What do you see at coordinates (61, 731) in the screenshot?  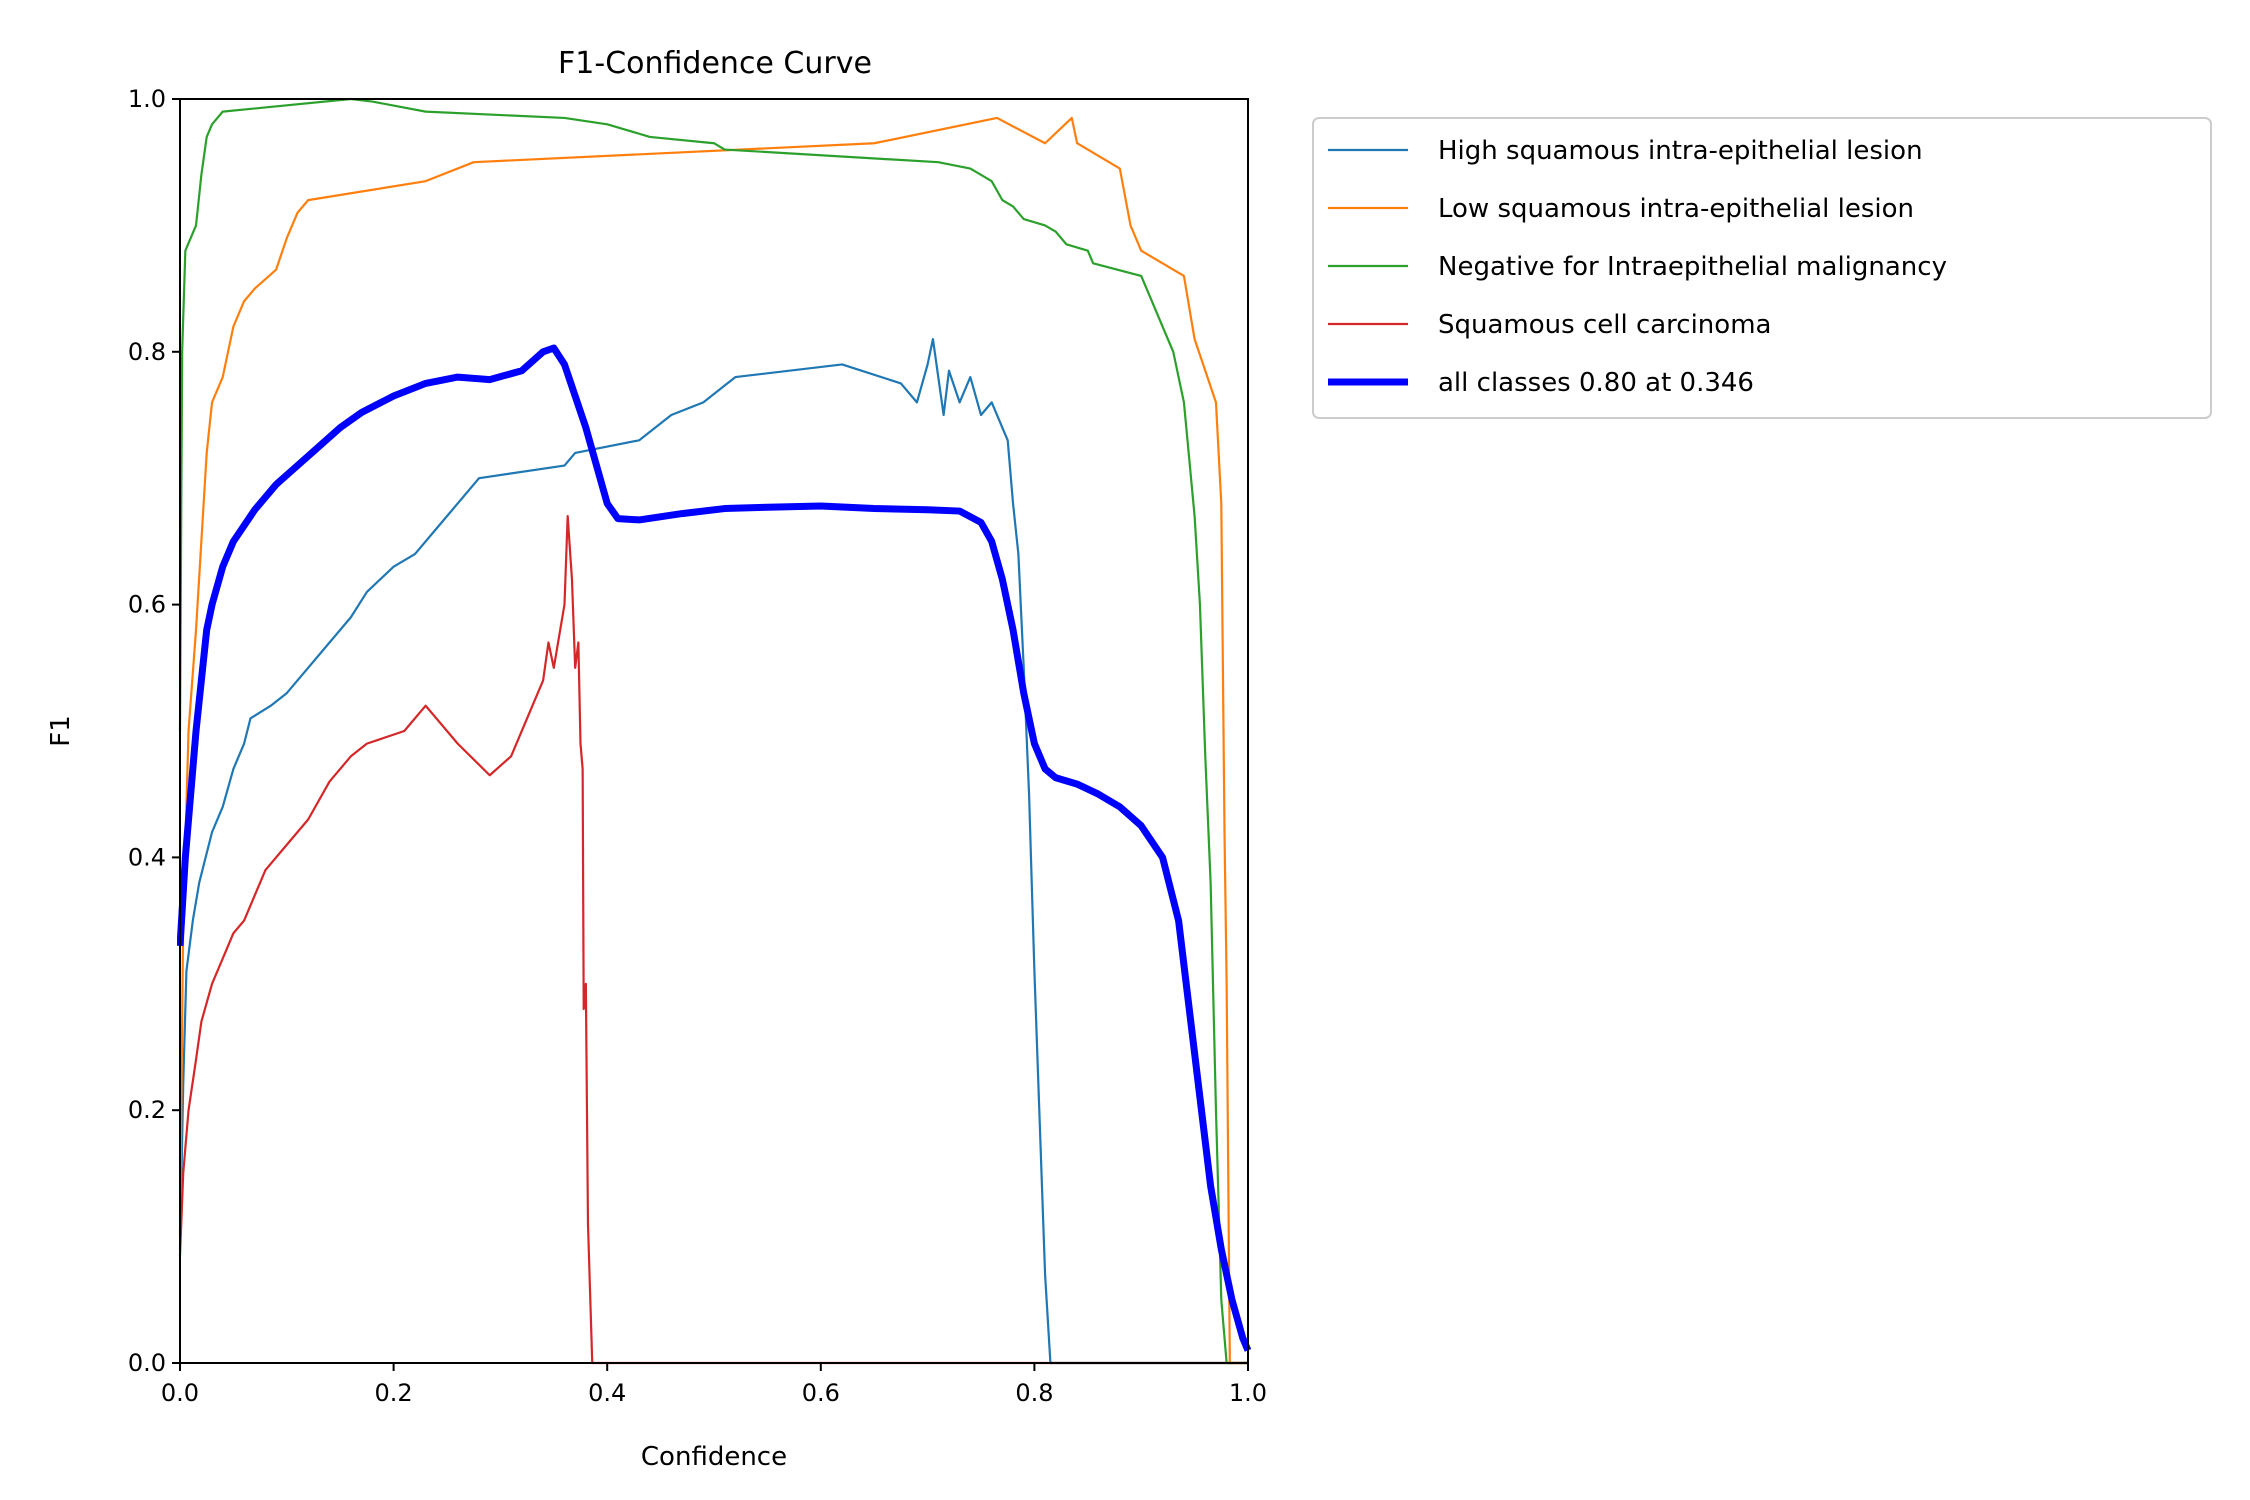 I see `y-axis-label: F1` at bounding box center [61, 731].